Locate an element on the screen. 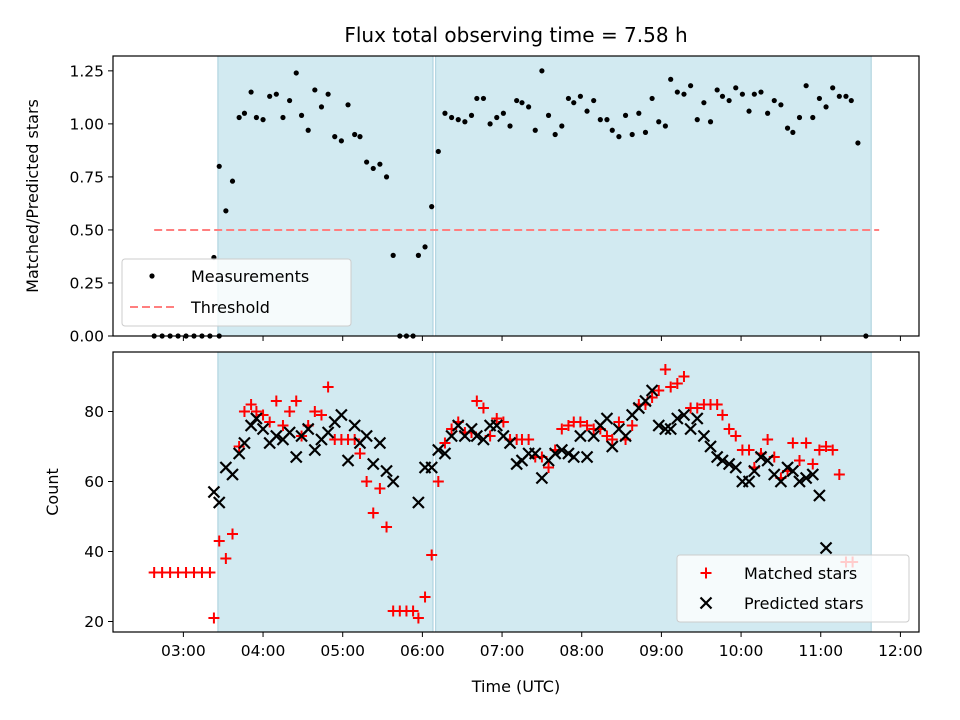  legend-label: Matched stars is located at coordinates (800, 573).